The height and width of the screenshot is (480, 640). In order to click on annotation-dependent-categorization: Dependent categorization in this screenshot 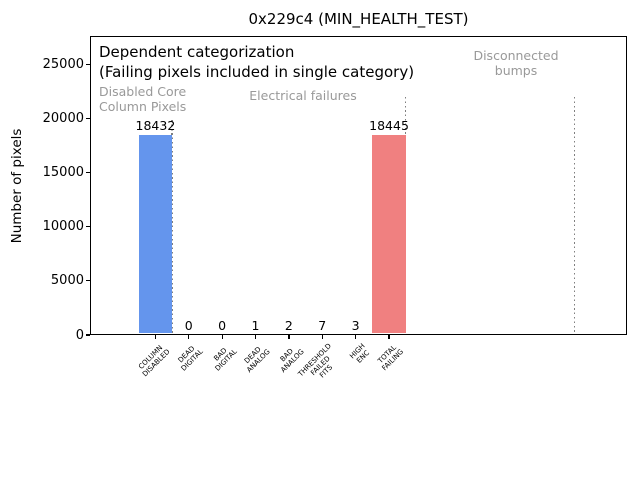, I will do `click(197, 52)`.